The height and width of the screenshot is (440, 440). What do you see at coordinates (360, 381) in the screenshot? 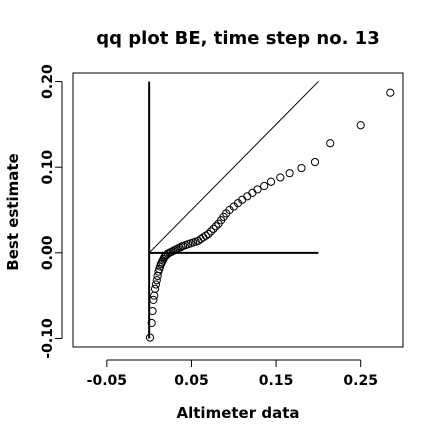
I see `x-tick-label: 0.25` at bounding box center [360, 381].